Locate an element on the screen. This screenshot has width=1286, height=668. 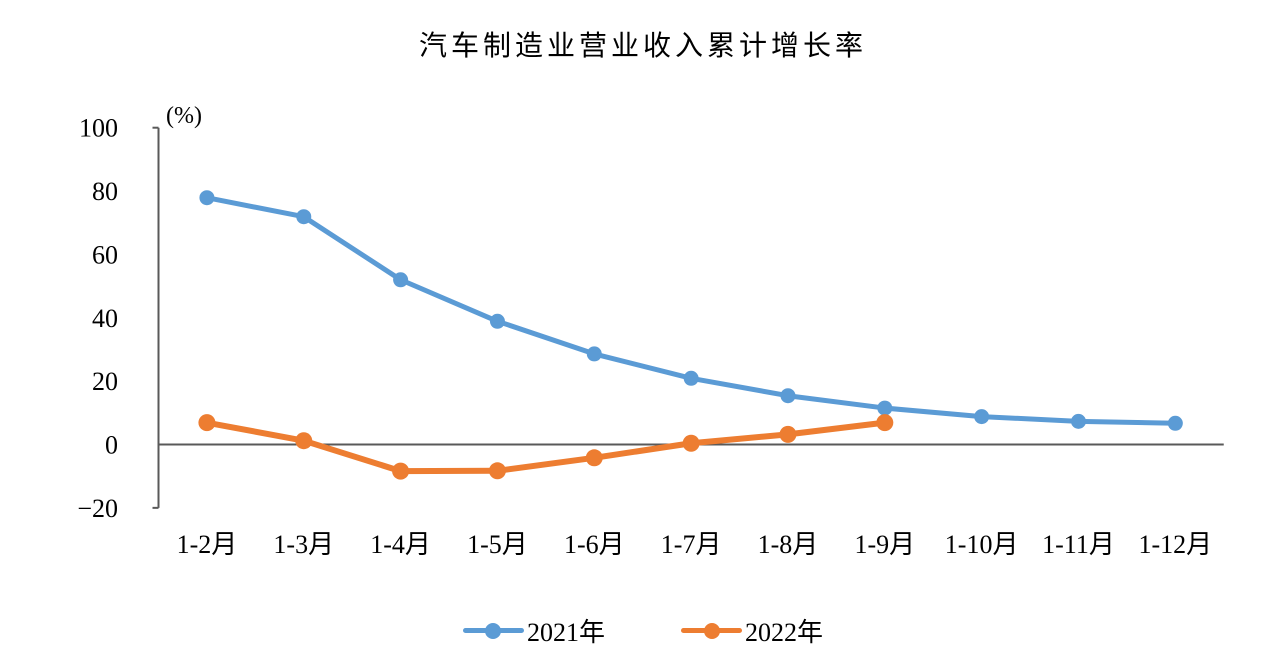
legend-marker-2022-icon is located at coordinates (711, 630).